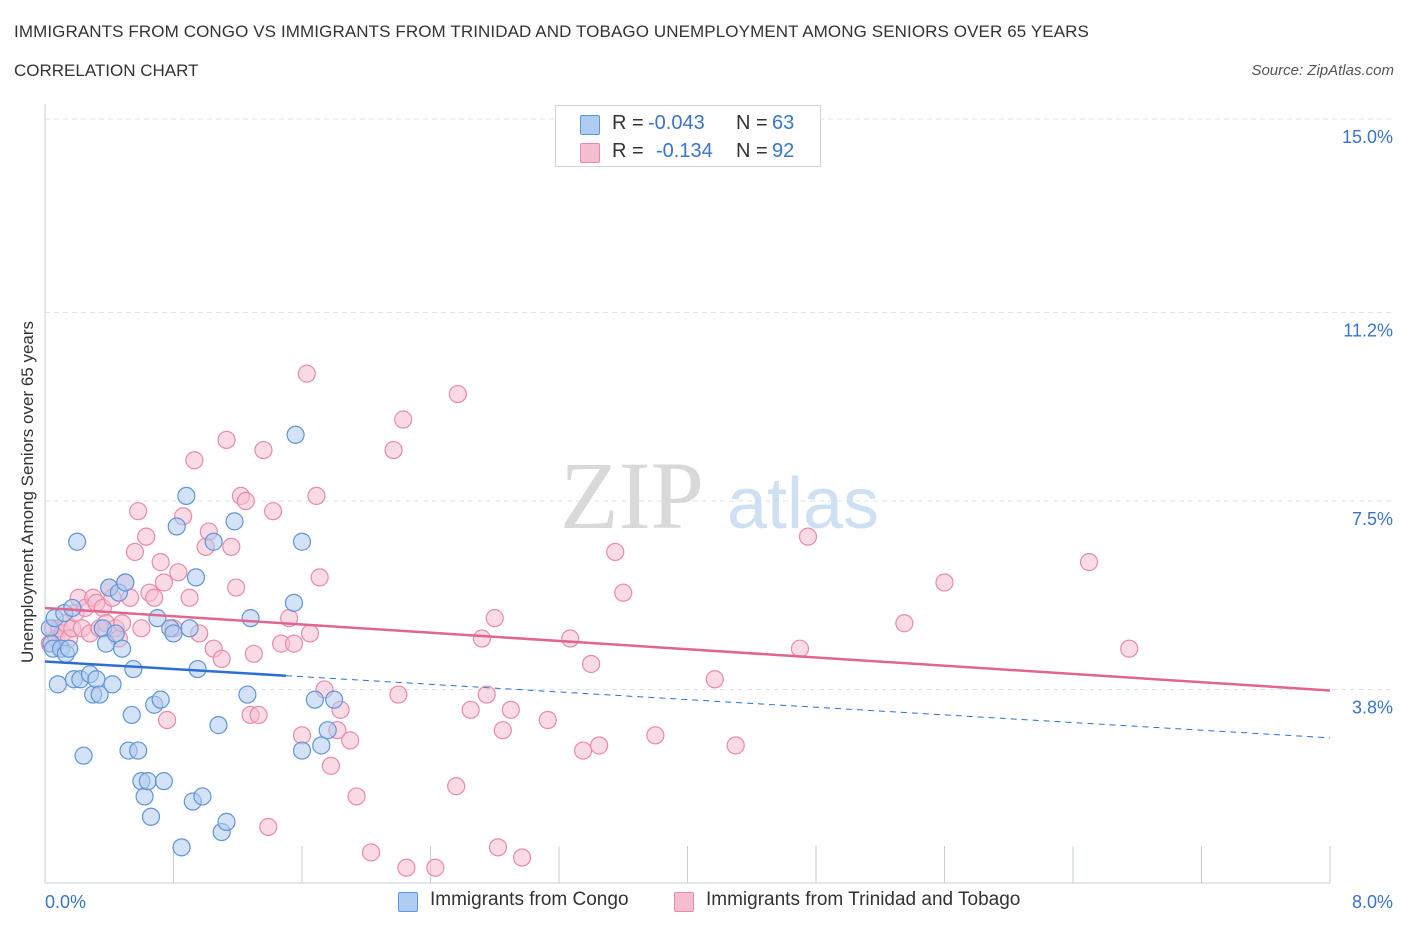  I want to click on x-tick-label: 0.0%, so click(65, 902).